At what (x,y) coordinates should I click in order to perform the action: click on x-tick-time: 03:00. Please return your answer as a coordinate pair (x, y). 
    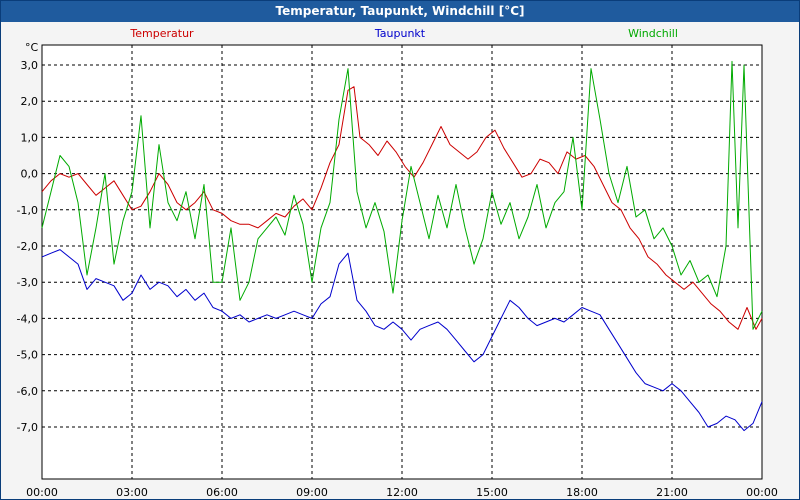
    Looking at the image, I should click on (132, 492).